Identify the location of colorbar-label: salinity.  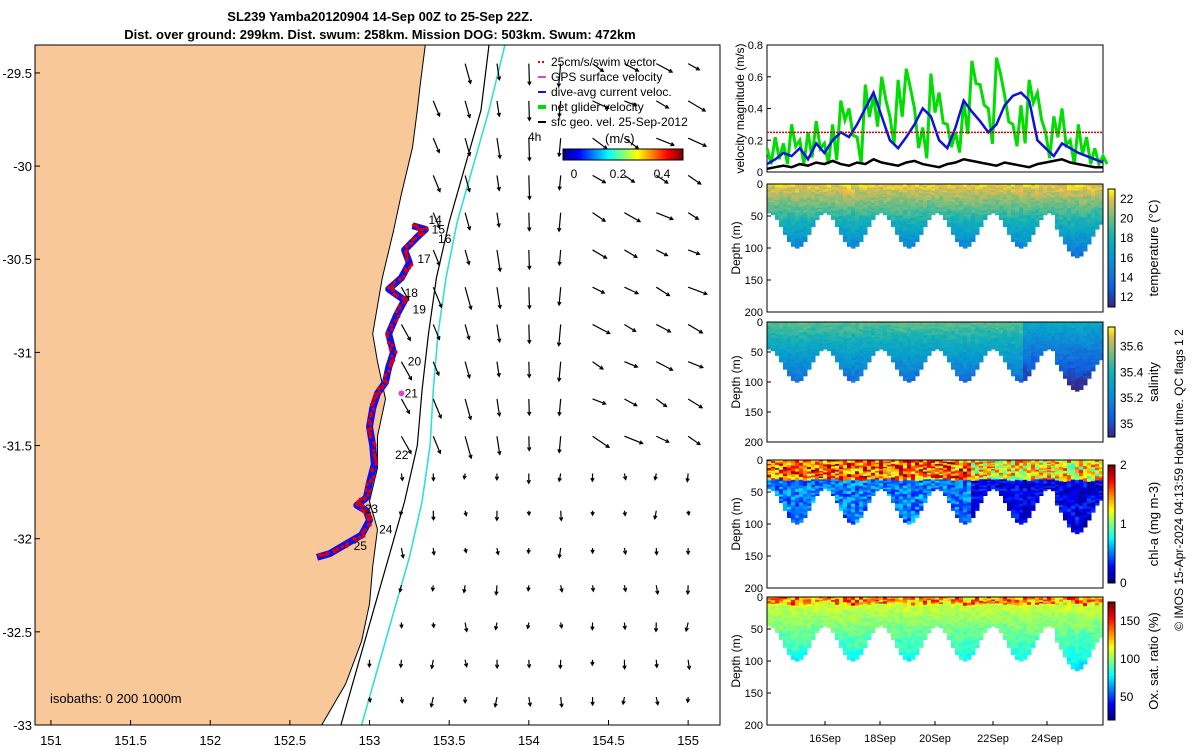
(1153, 382).